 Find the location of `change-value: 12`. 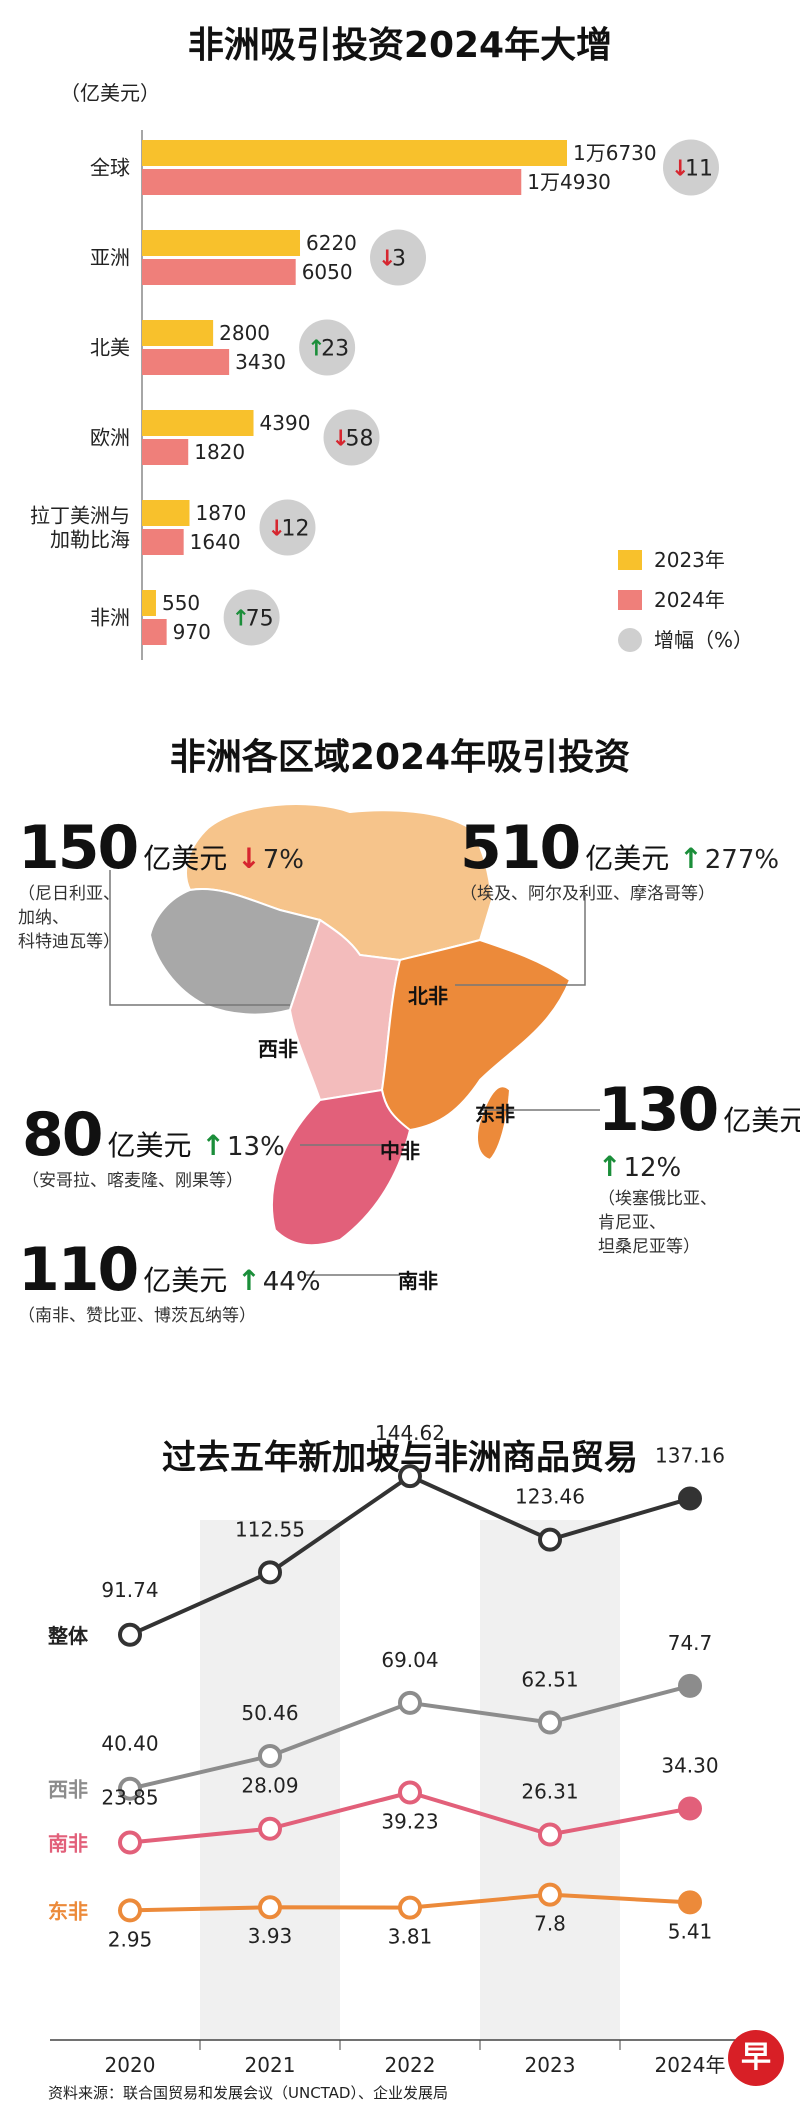

change-value: 12 is located at coordinates (296, 529).